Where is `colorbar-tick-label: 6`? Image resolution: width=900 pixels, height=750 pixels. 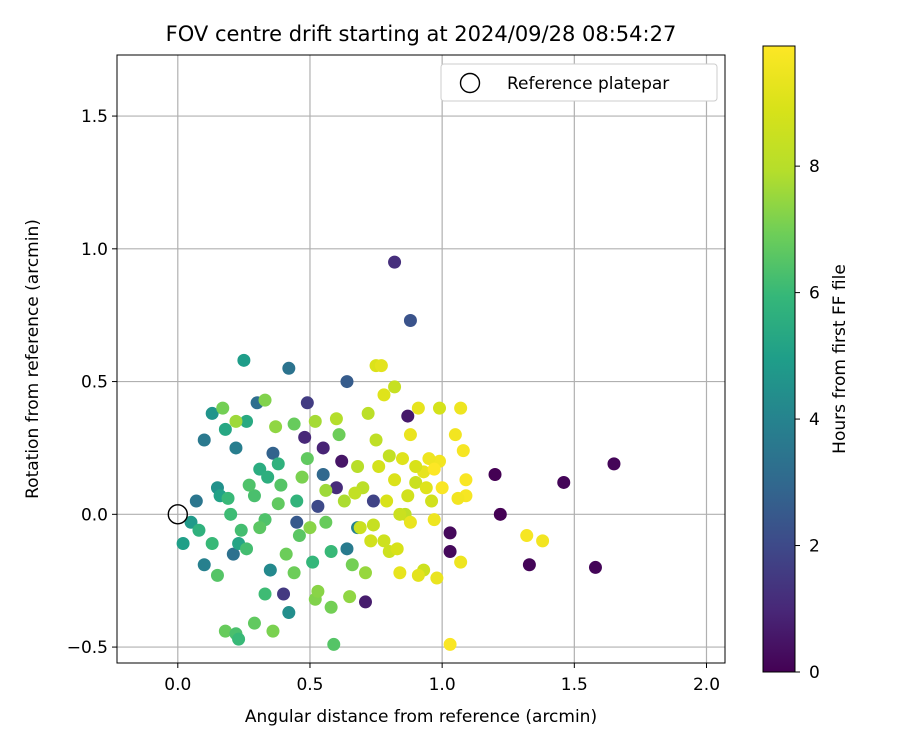 colorbar-tick-label: 6 is located at coordinates (814, 294).